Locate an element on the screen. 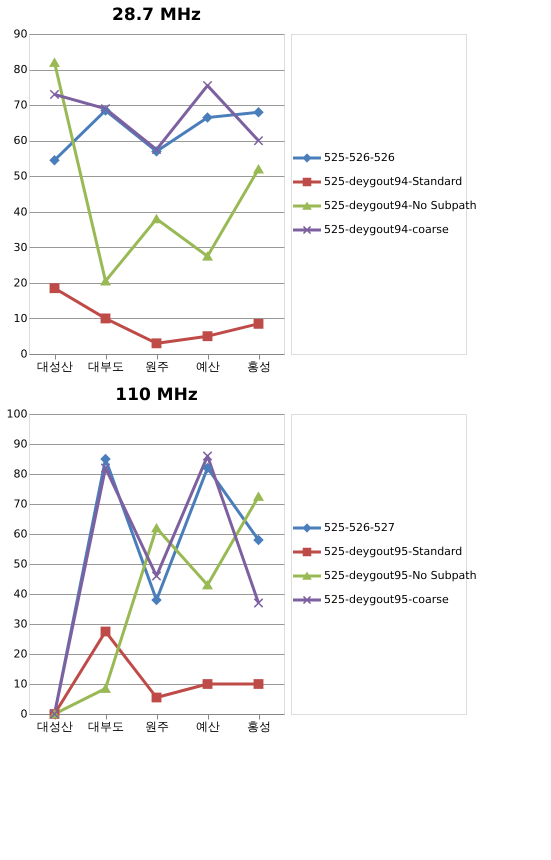  legend-label: 525-deygout94-No Subpath is located at coordinates (400, 205).